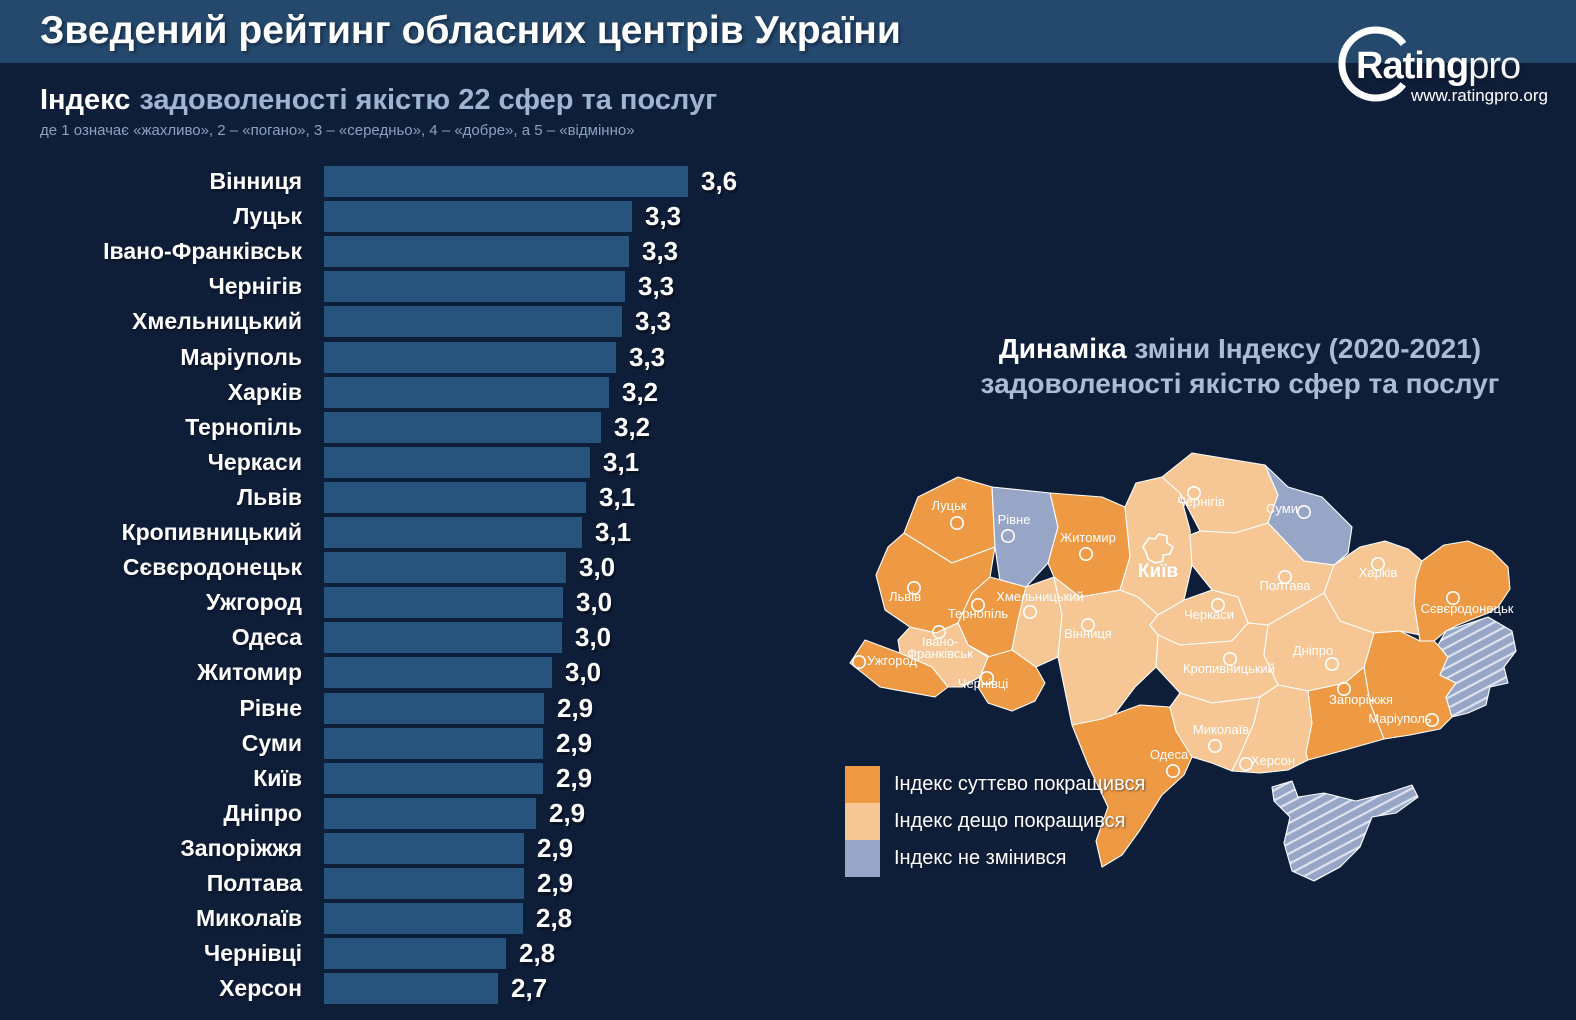 The width and height of the screenshot is (1576, 1020). I want to click on subtitle-rest: задоволеності якістю 22 сфер та послуг, so click(428, 100).